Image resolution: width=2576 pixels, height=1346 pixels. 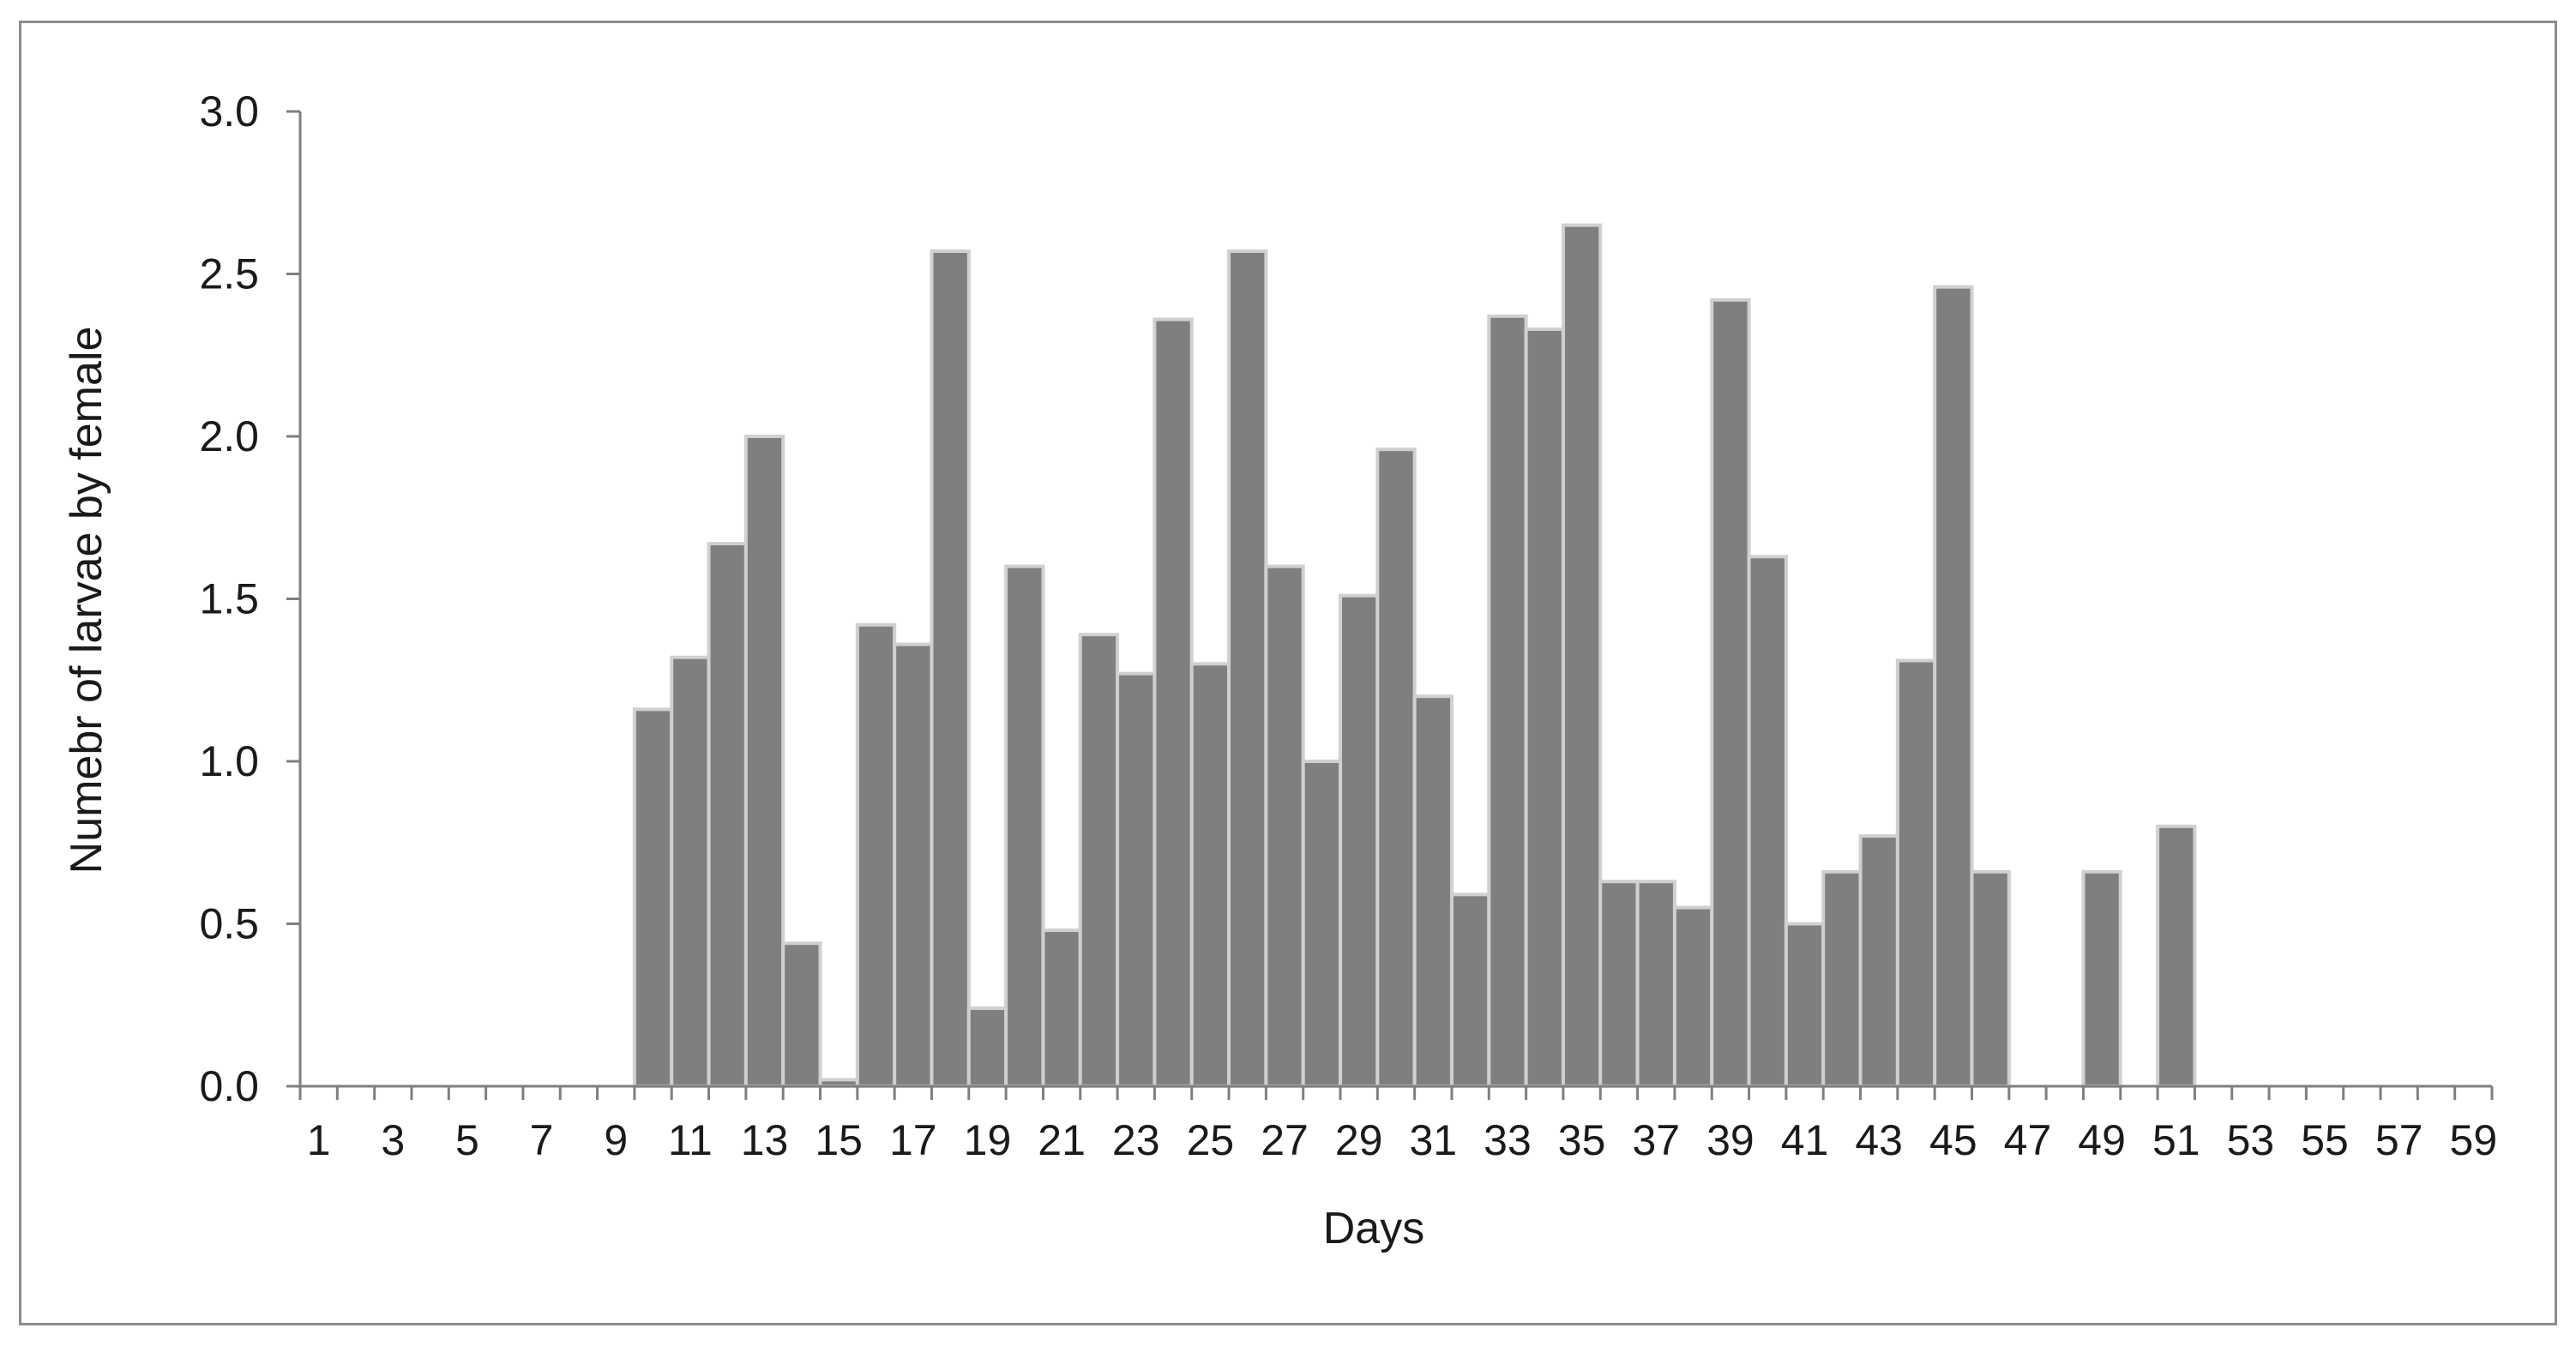 I want to click on x-tick-label: 41, so click(x=1805, y=1140).